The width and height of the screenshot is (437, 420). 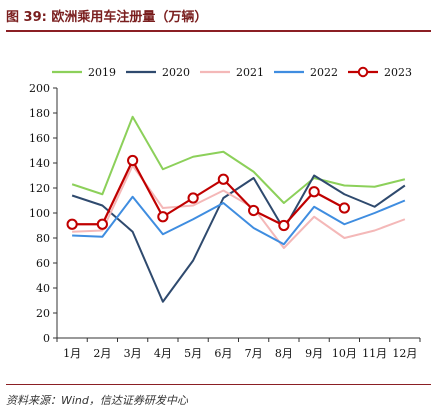 I want to click on x-tick-label: 12月, so click(x=404, y=353).